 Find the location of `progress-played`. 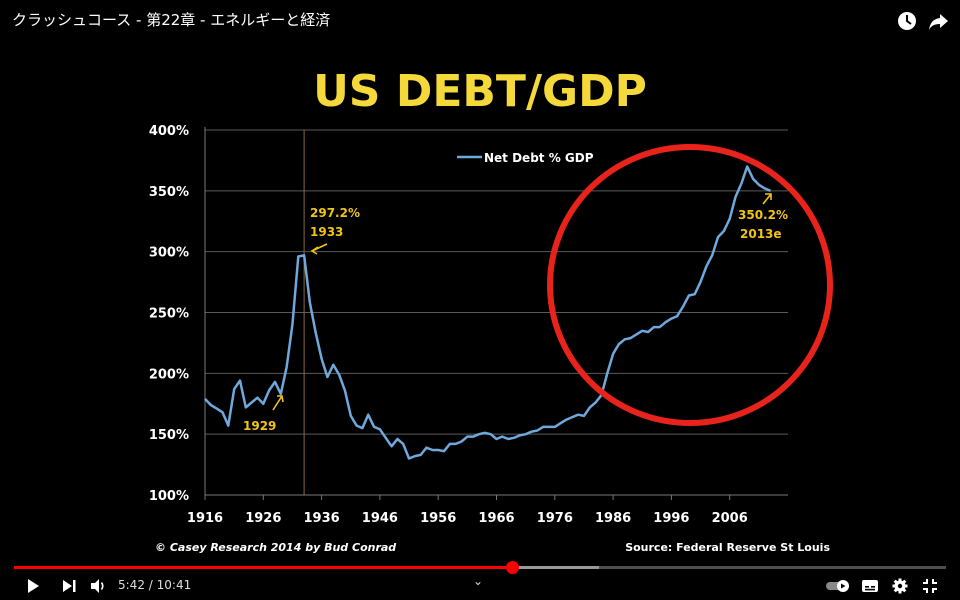

progress-played is located at coordinates (263, 567).